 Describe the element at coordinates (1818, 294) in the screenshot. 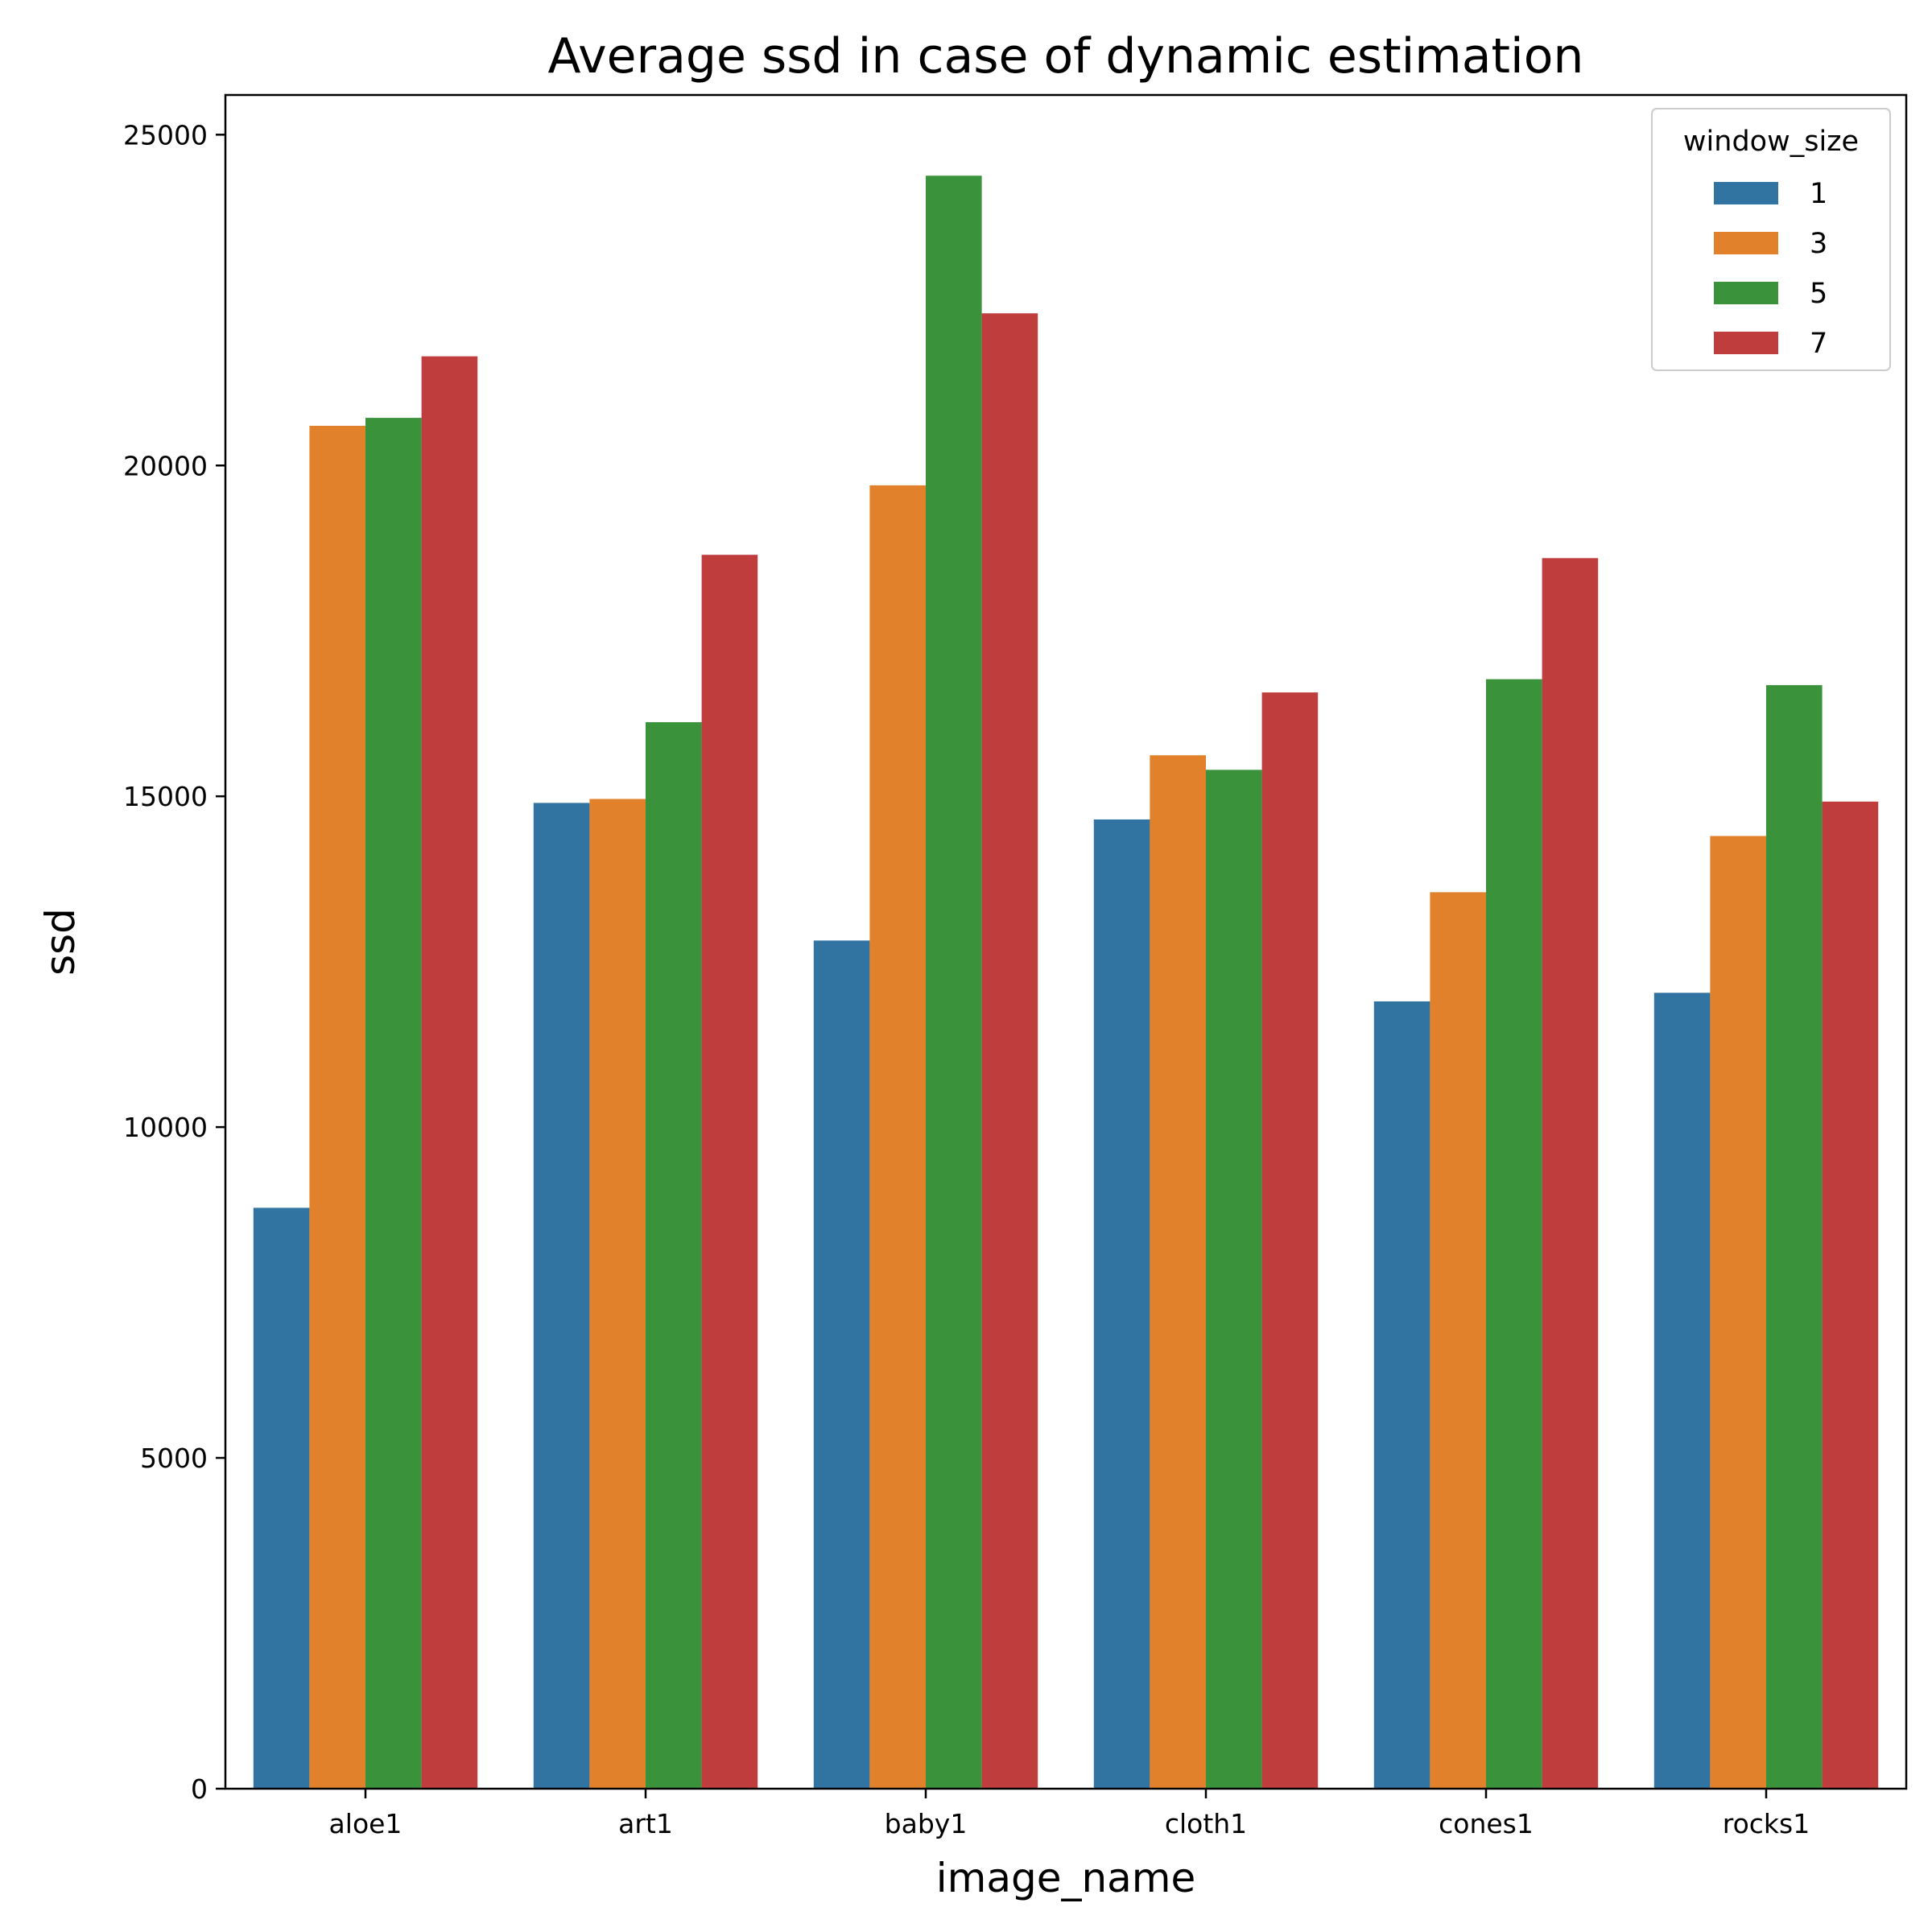

I see `legend-label-5: 5` at that location.